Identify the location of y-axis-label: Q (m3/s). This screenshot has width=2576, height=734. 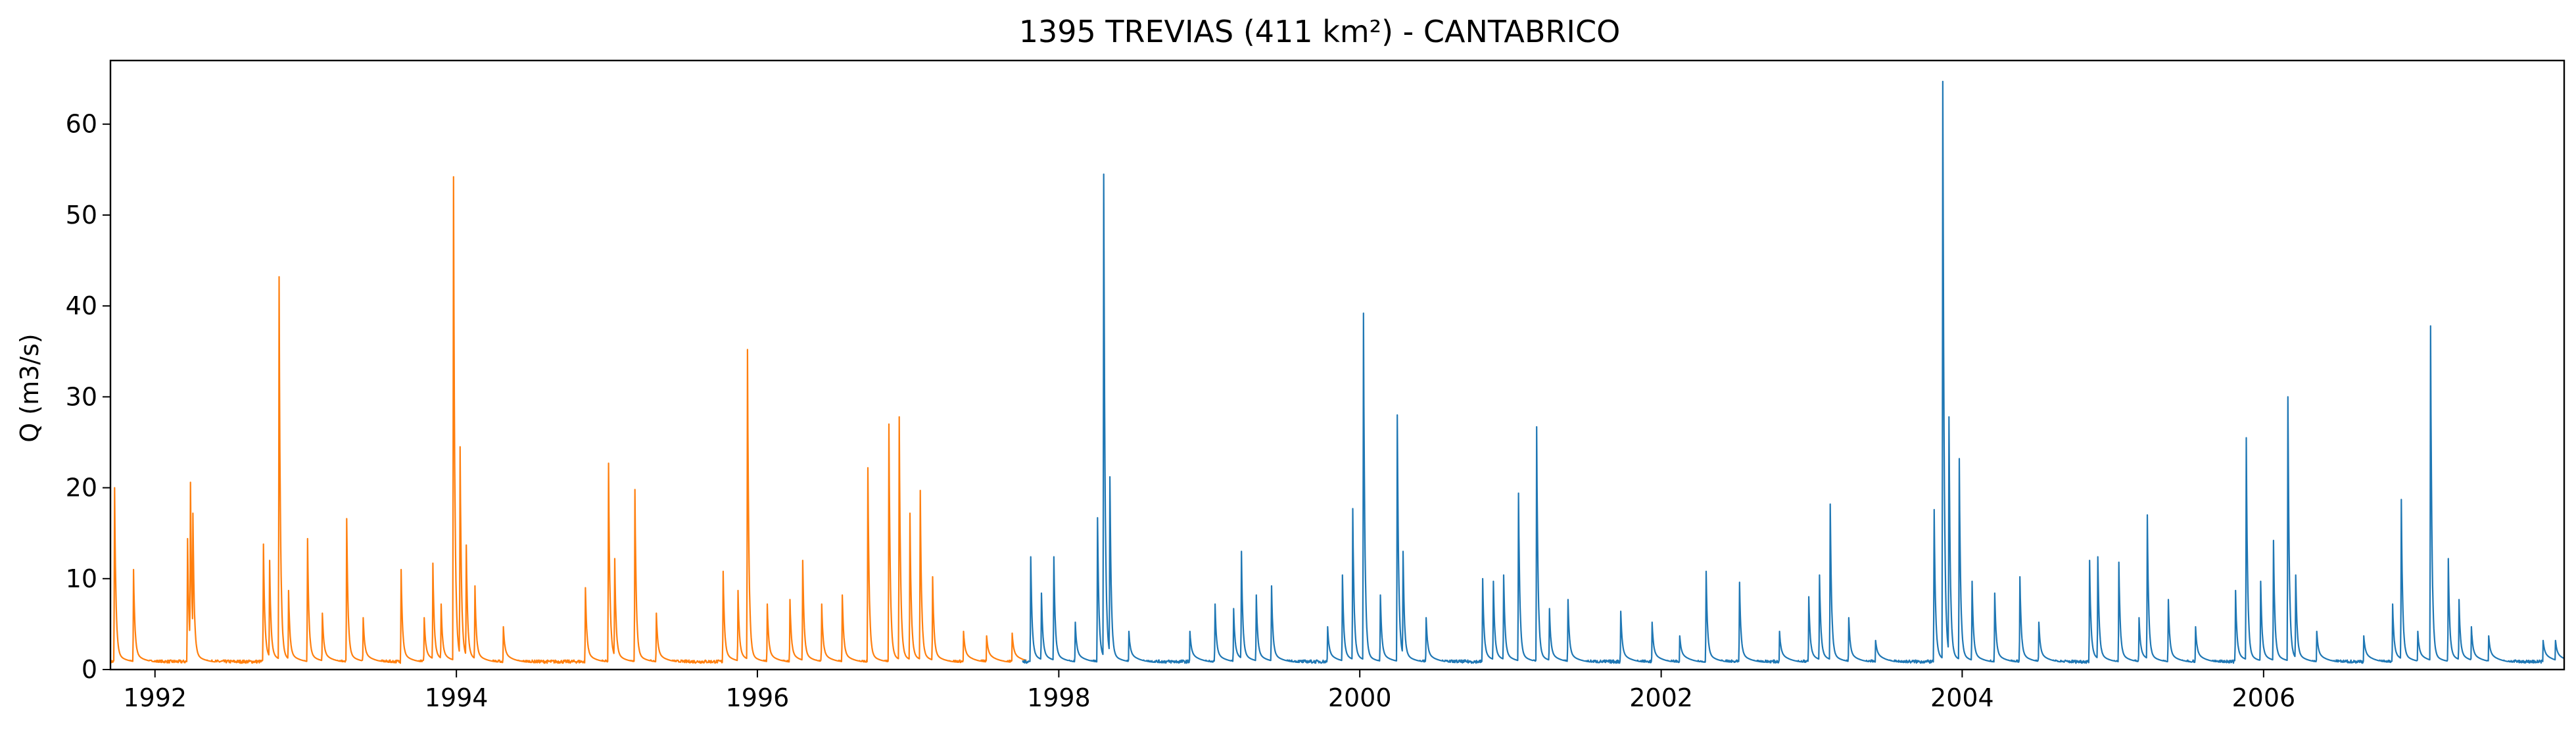
(30, 387).